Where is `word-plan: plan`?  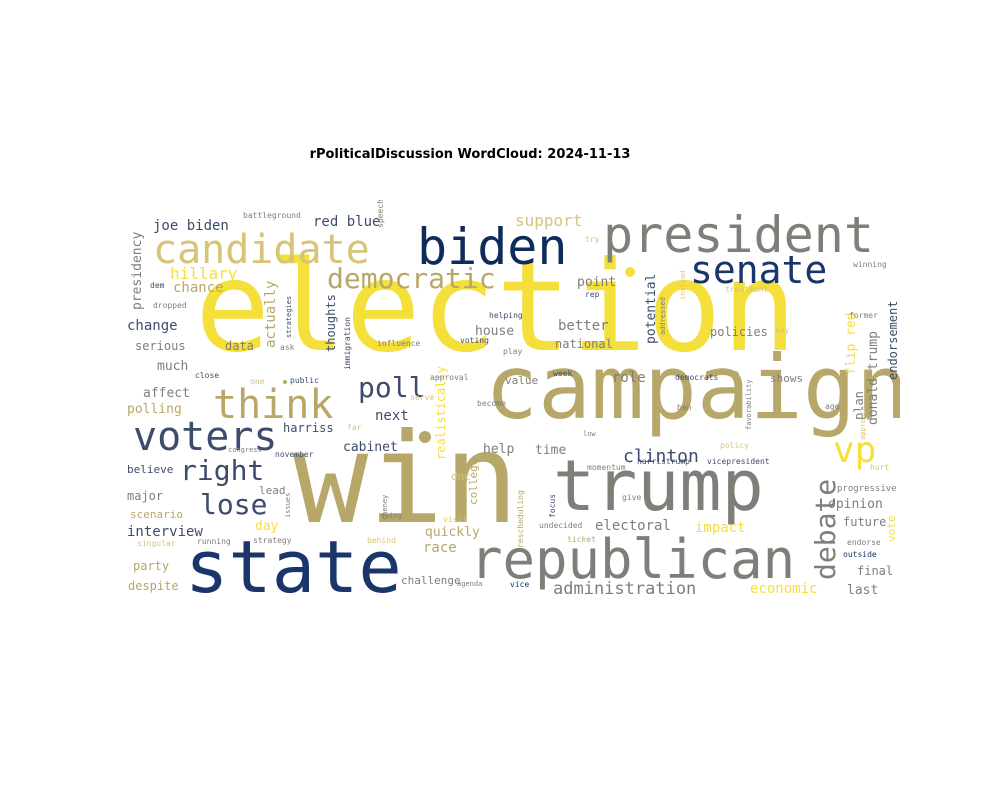 word-plan: plan is located at coordinates (859, 405).